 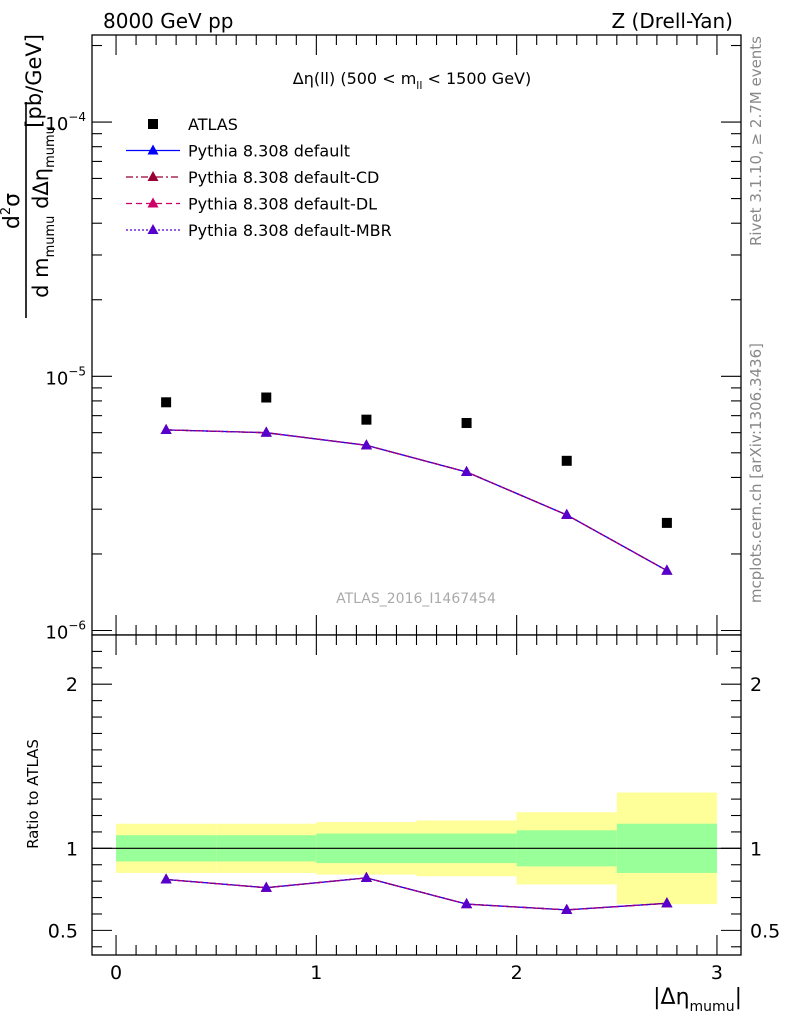 I want to click on rivet-label: Rivet 3.1.10, ≥ 2.7M events, so click(x=756, y=141).